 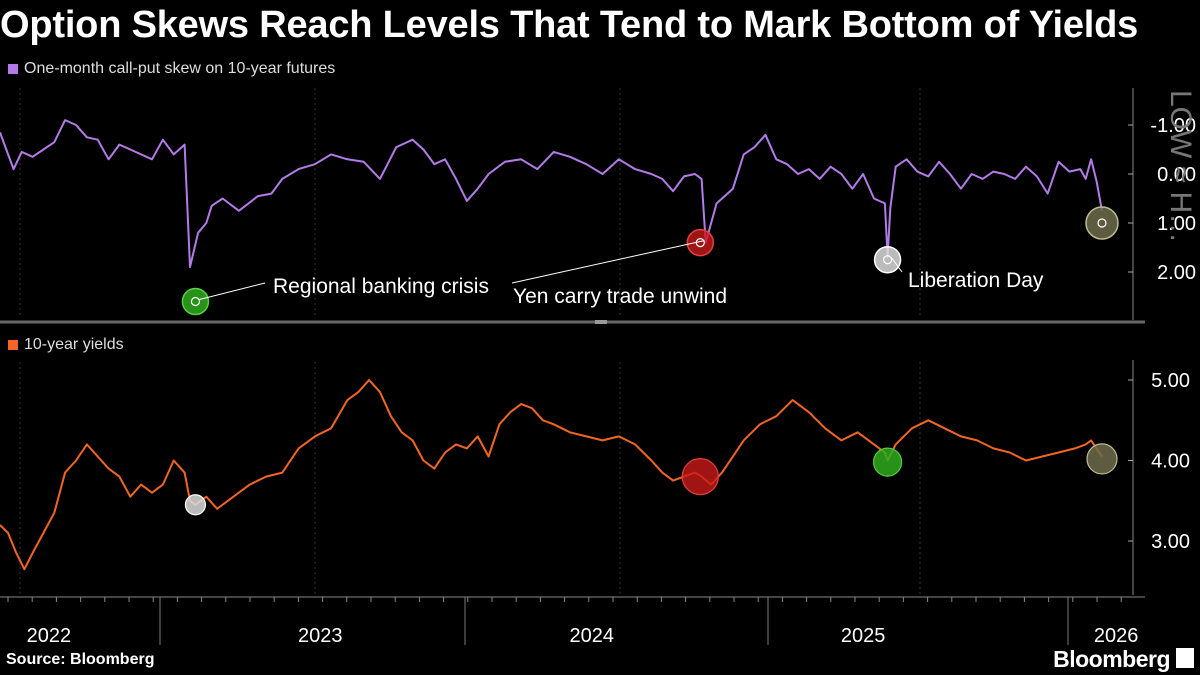 I want to click on annotation-label: Regional banking crisis, so click(x=381, y=286).